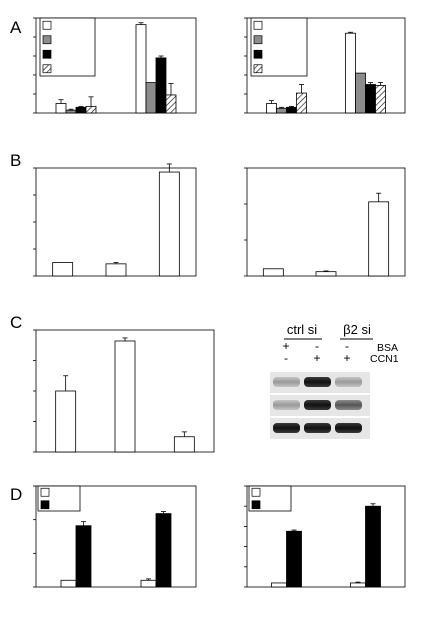 This screenshot has width=421, height=626. What do you see at coordinates (346, 358) in the screenshot?
I see `gel-sign-ccn1-3: +` at bounding box center [346, 358].